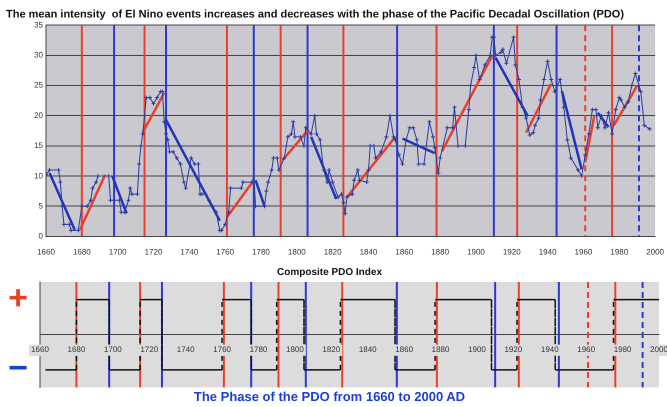  Describe the element at coordinates (39, 85) in the screenshot. I see `y-tick-label: 25` at that location.